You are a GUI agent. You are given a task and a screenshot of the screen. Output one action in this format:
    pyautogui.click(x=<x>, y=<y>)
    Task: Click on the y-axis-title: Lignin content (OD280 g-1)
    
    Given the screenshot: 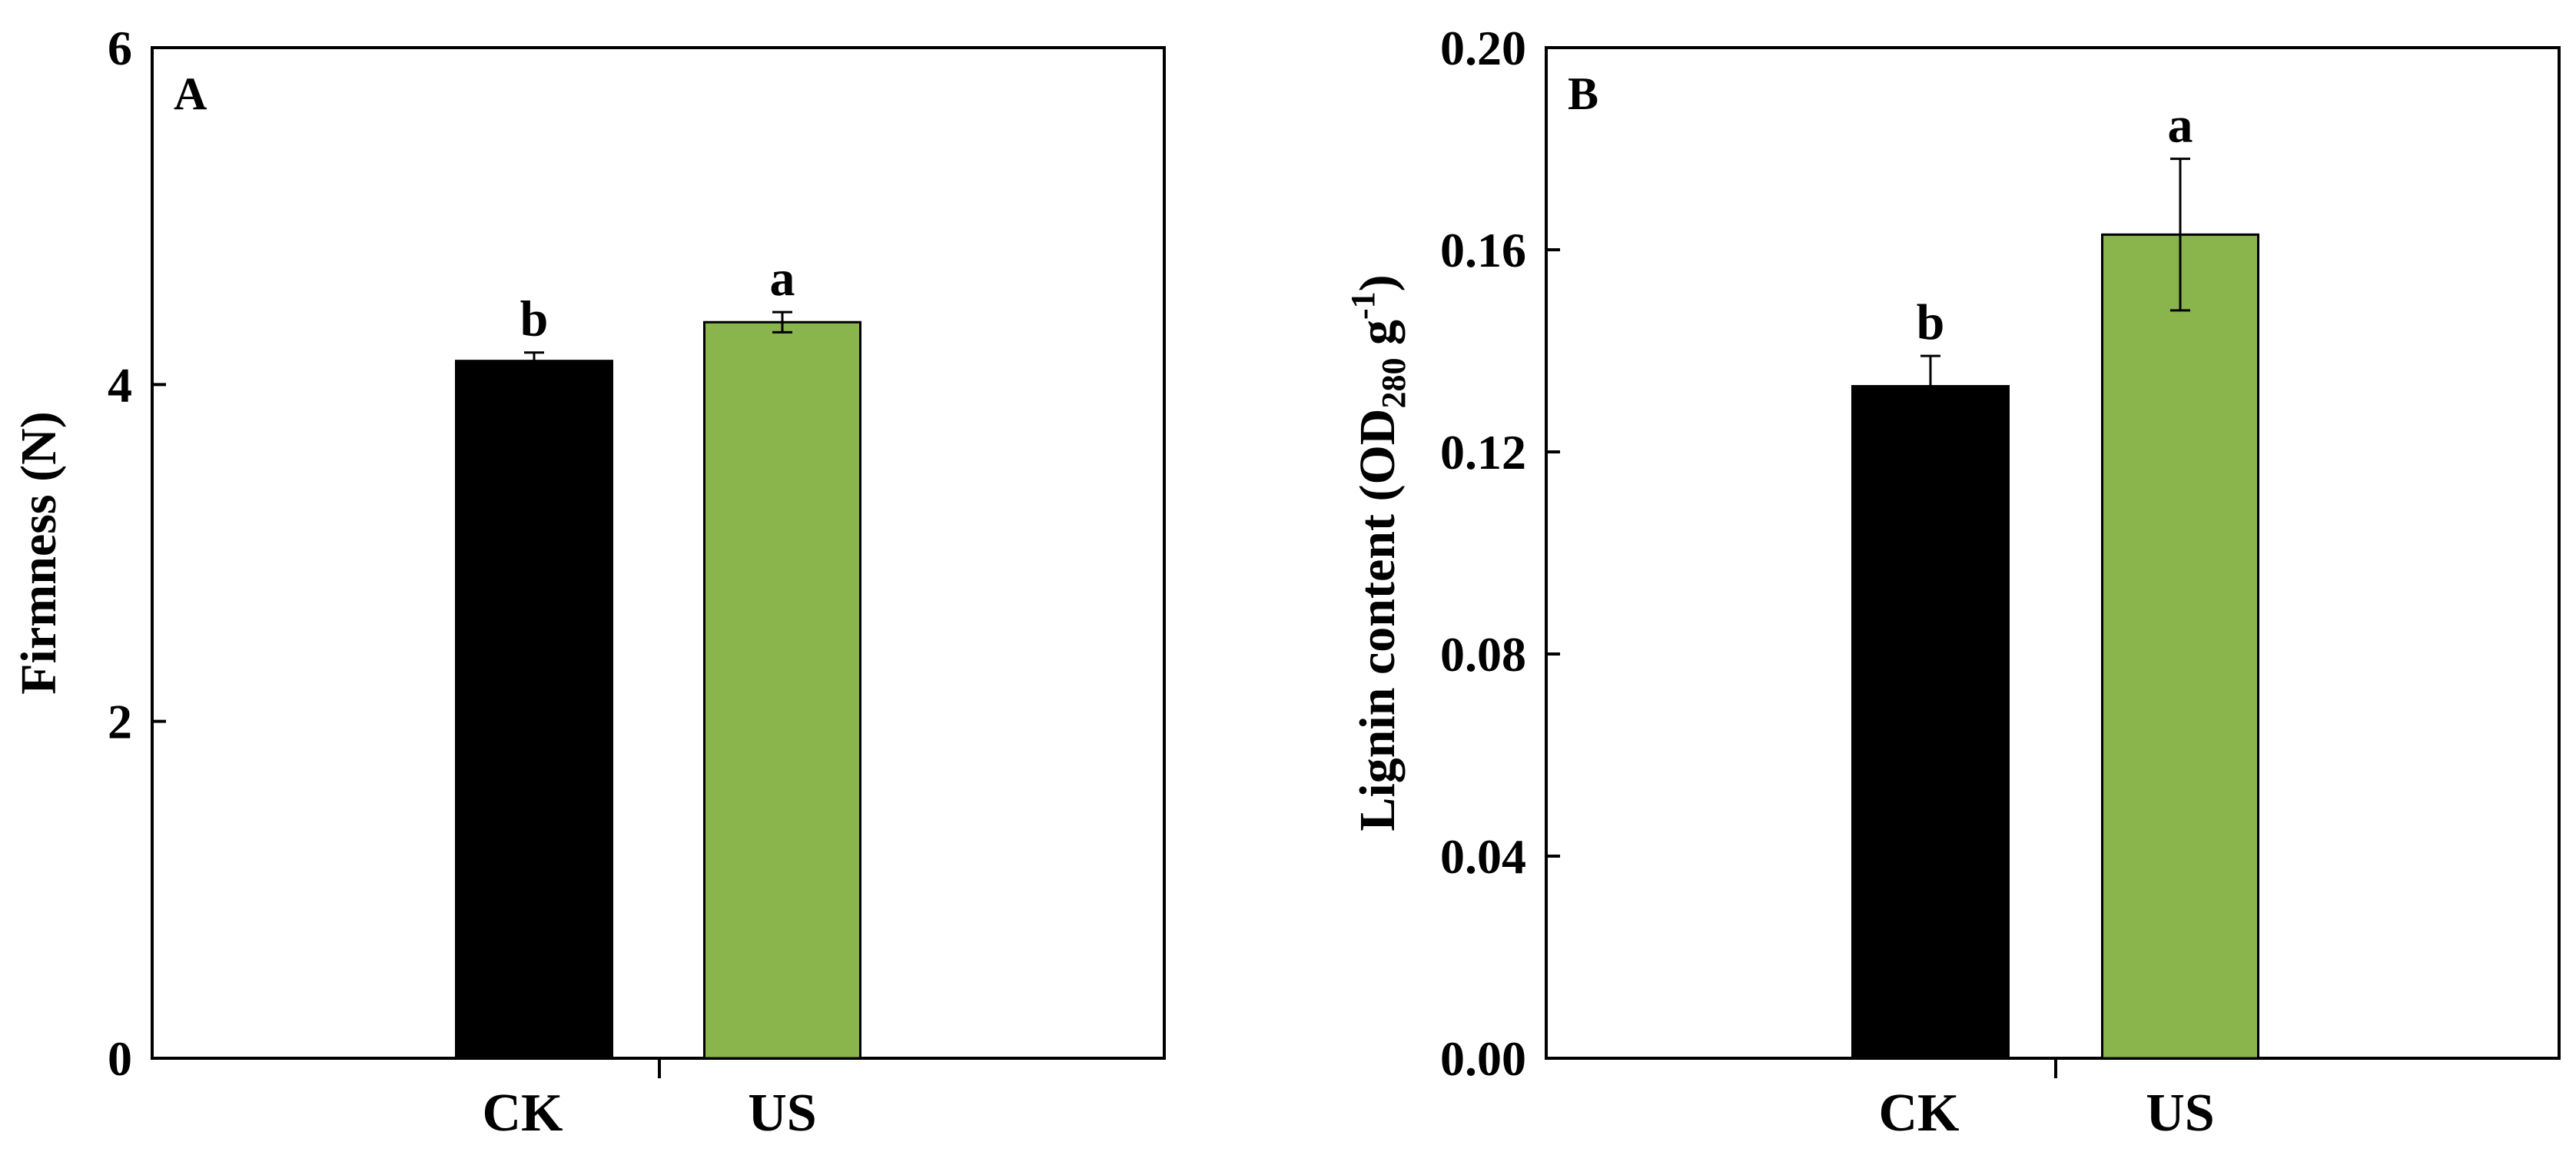 What is the action you would take?
    pyautogui.click(x=1378, y=552)
    